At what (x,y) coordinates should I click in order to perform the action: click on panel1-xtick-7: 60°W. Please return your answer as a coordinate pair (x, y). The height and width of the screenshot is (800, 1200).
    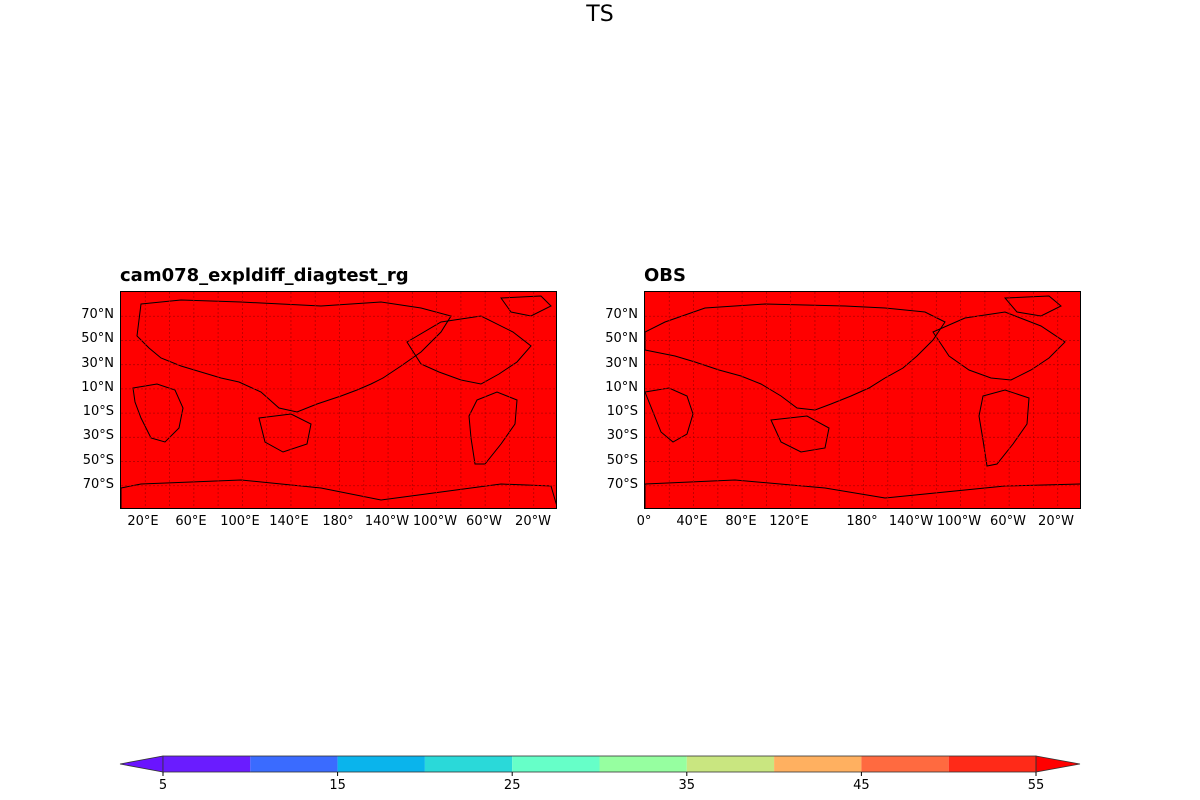
    Looking at the image, I should click on (1008, 521).